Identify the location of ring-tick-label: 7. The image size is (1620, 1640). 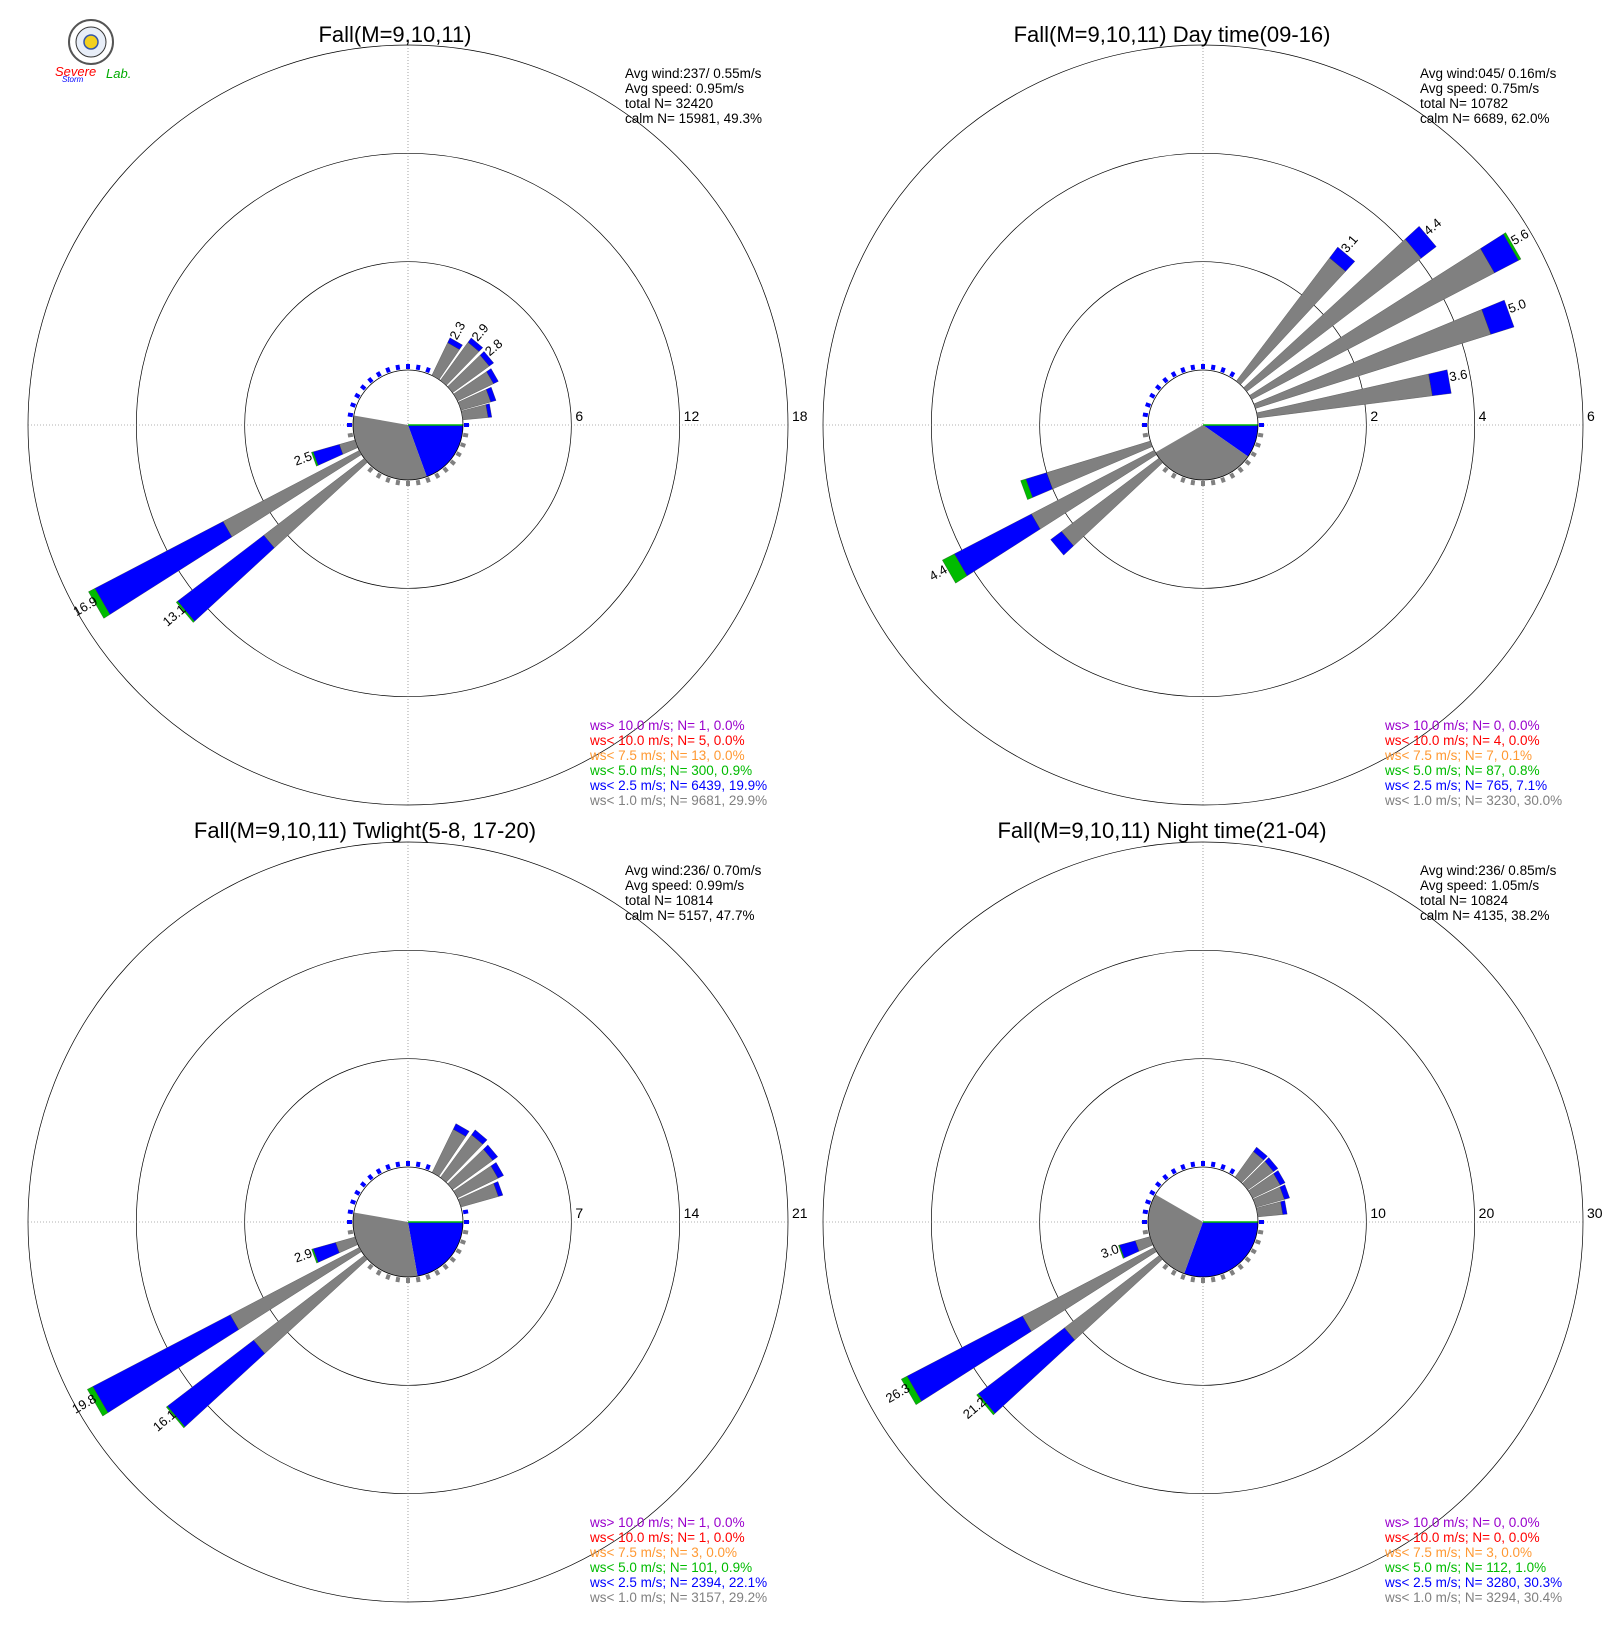
(579, 1213).